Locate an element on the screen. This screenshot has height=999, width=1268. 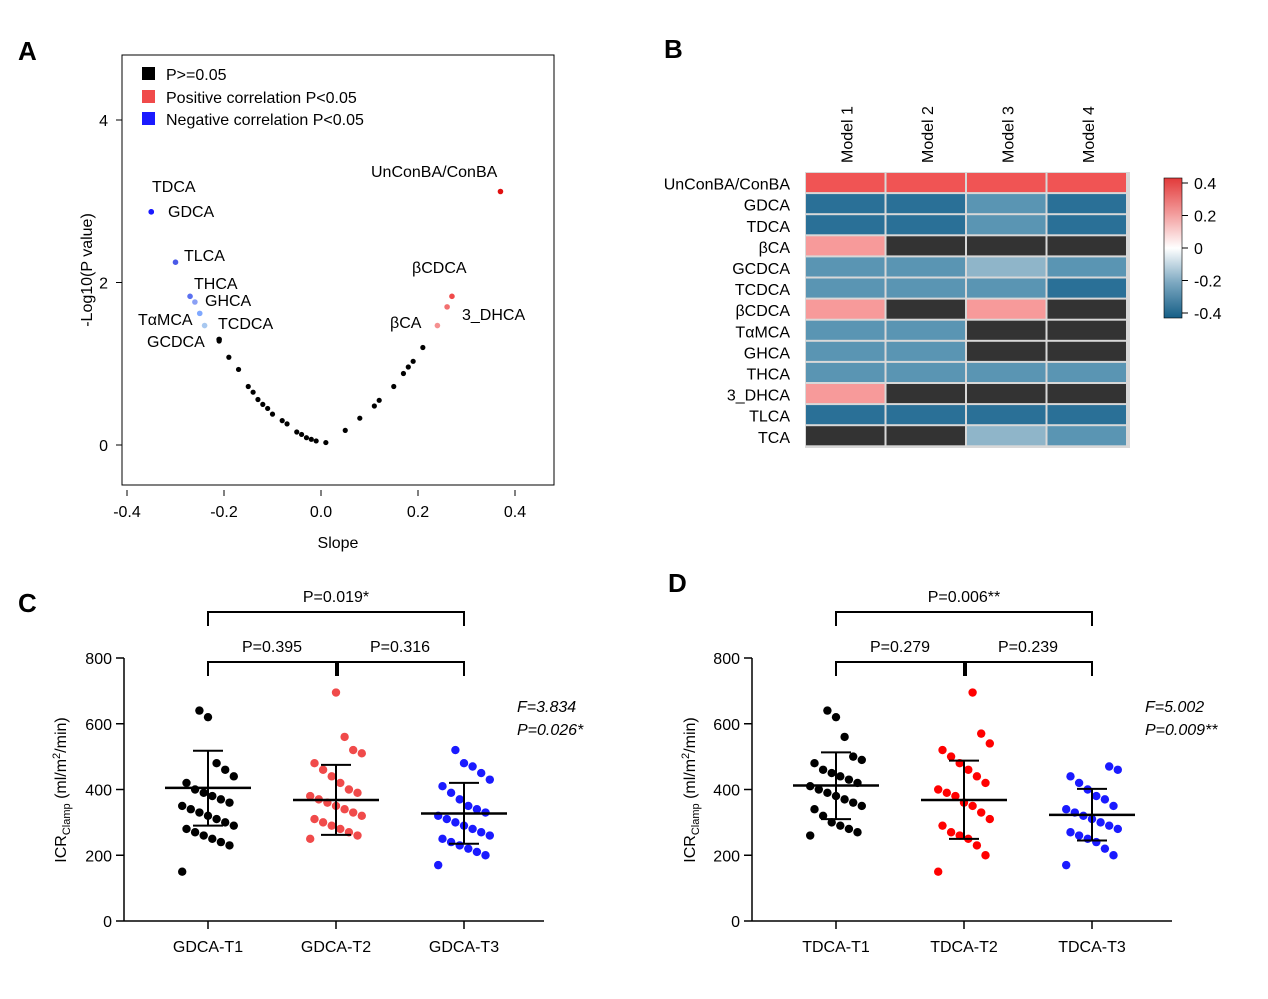
volcano-x-tick-label: 0.4 is located at coordinates (515, 512).